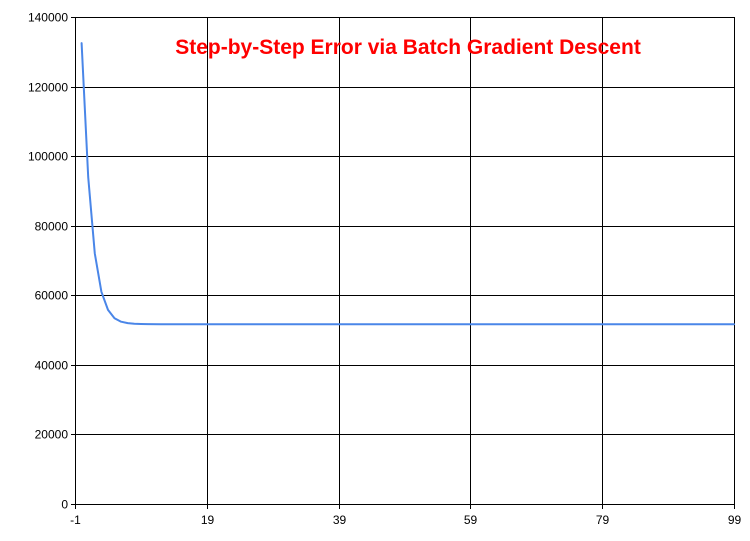  What do you see at coordinates (48, 18) in the screenshot?
I see `y-tick-label: 140000` at bounding box center [48, 18].